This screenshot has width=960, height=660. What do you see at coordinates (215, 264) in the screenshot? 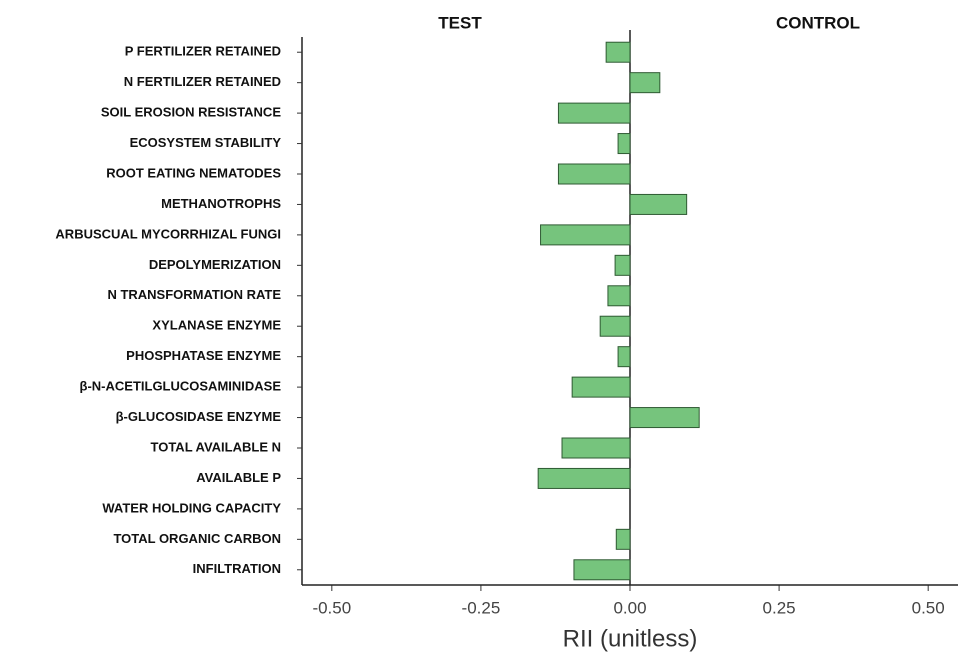
I see `y-tick-label: DEPOLYMERIZATION` at bounding box center [215, 264].